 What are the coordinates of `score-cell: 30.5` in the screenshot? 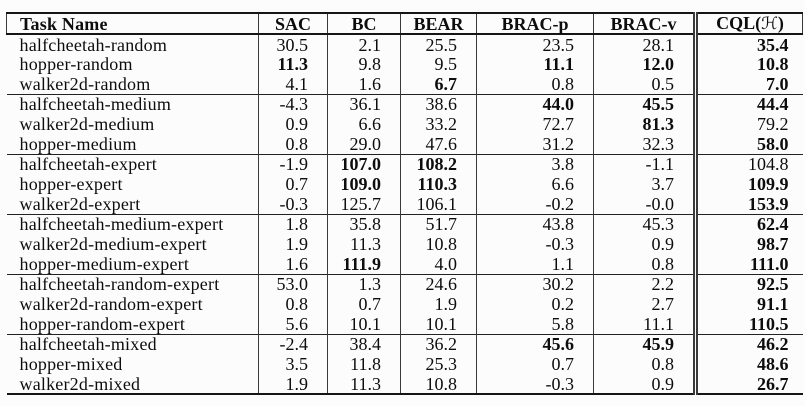 It's located at (293, 44).